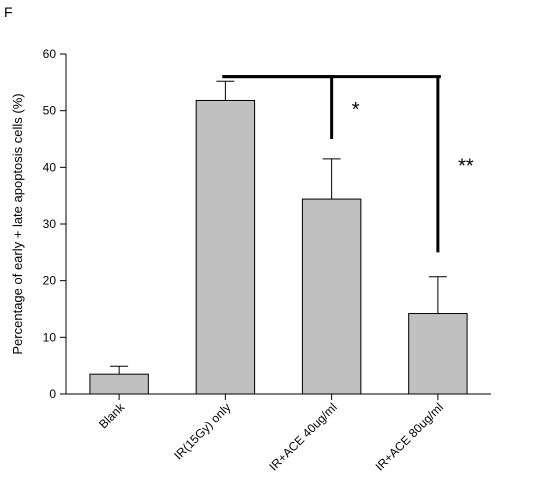 Image resolution: width=550 pixels, height=488 pixels. Describe the element at coordinates (409, 436) in the screenshot. I see `x-tick-label: IR+ACE 80ug/ml` at that location.